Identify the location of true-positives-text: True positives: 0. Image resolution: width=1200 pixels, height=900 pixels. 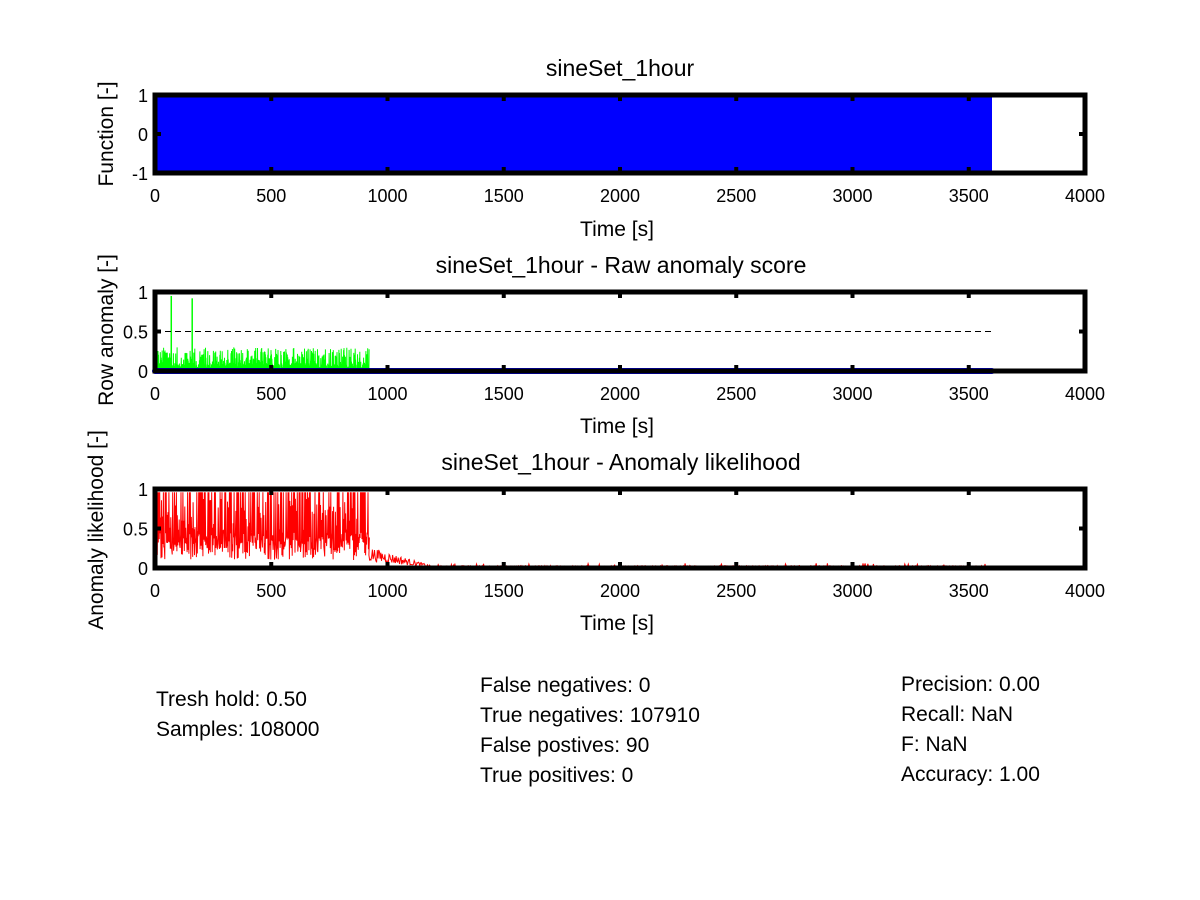
(557, 775).